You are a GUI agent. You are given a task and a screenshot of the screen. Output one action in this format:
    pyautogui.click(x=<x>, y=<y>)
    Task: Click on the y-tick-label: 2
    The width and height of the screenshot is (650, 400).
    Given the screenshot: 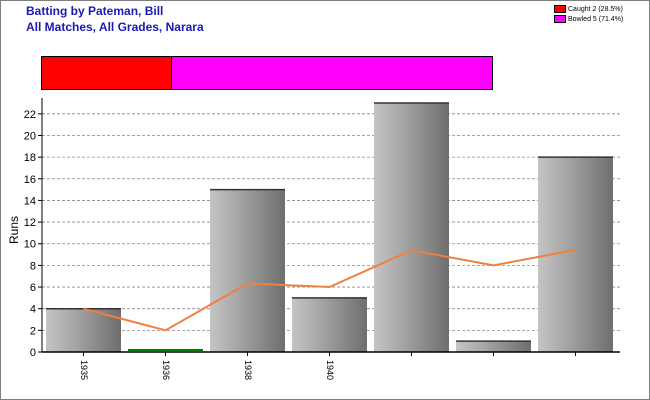 What is the action you would take?
    pyautogui.click(x=33, y=331)
    